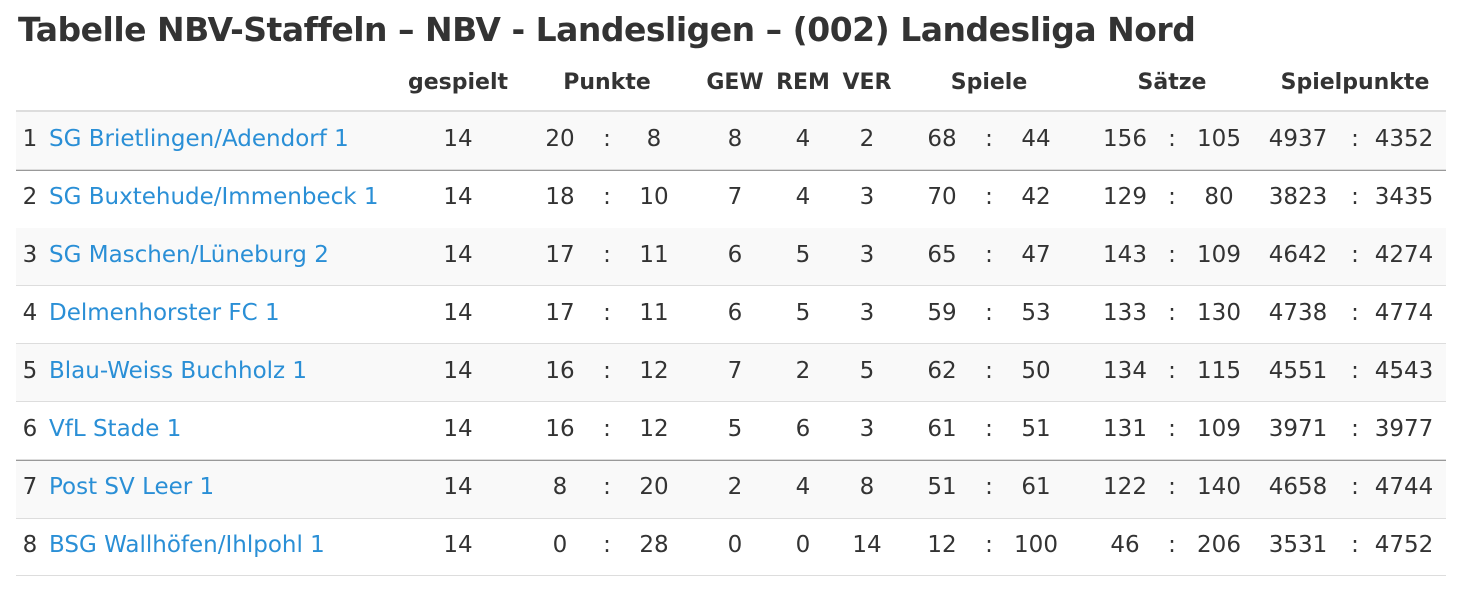 The width and height of the screenshot is (1474, 598). Describe the element at coordinates (803, 429) in the screenshot. I see `rem: 6` at that location.